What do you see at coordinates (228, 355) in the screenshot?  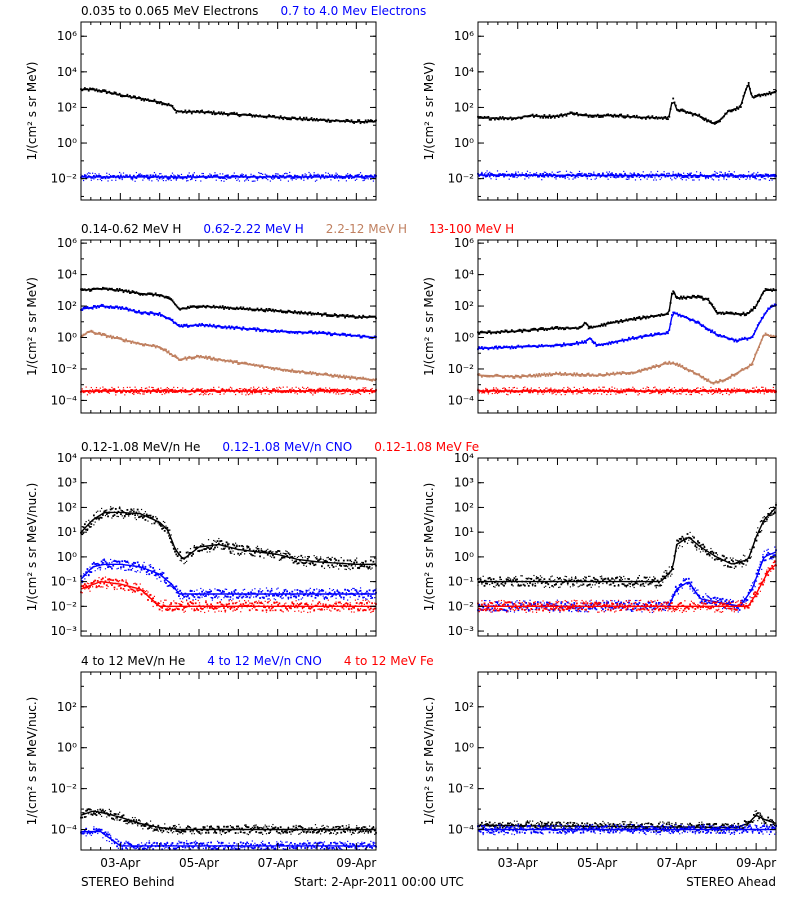 I see `series-trace` at bounding box center [228, 355].